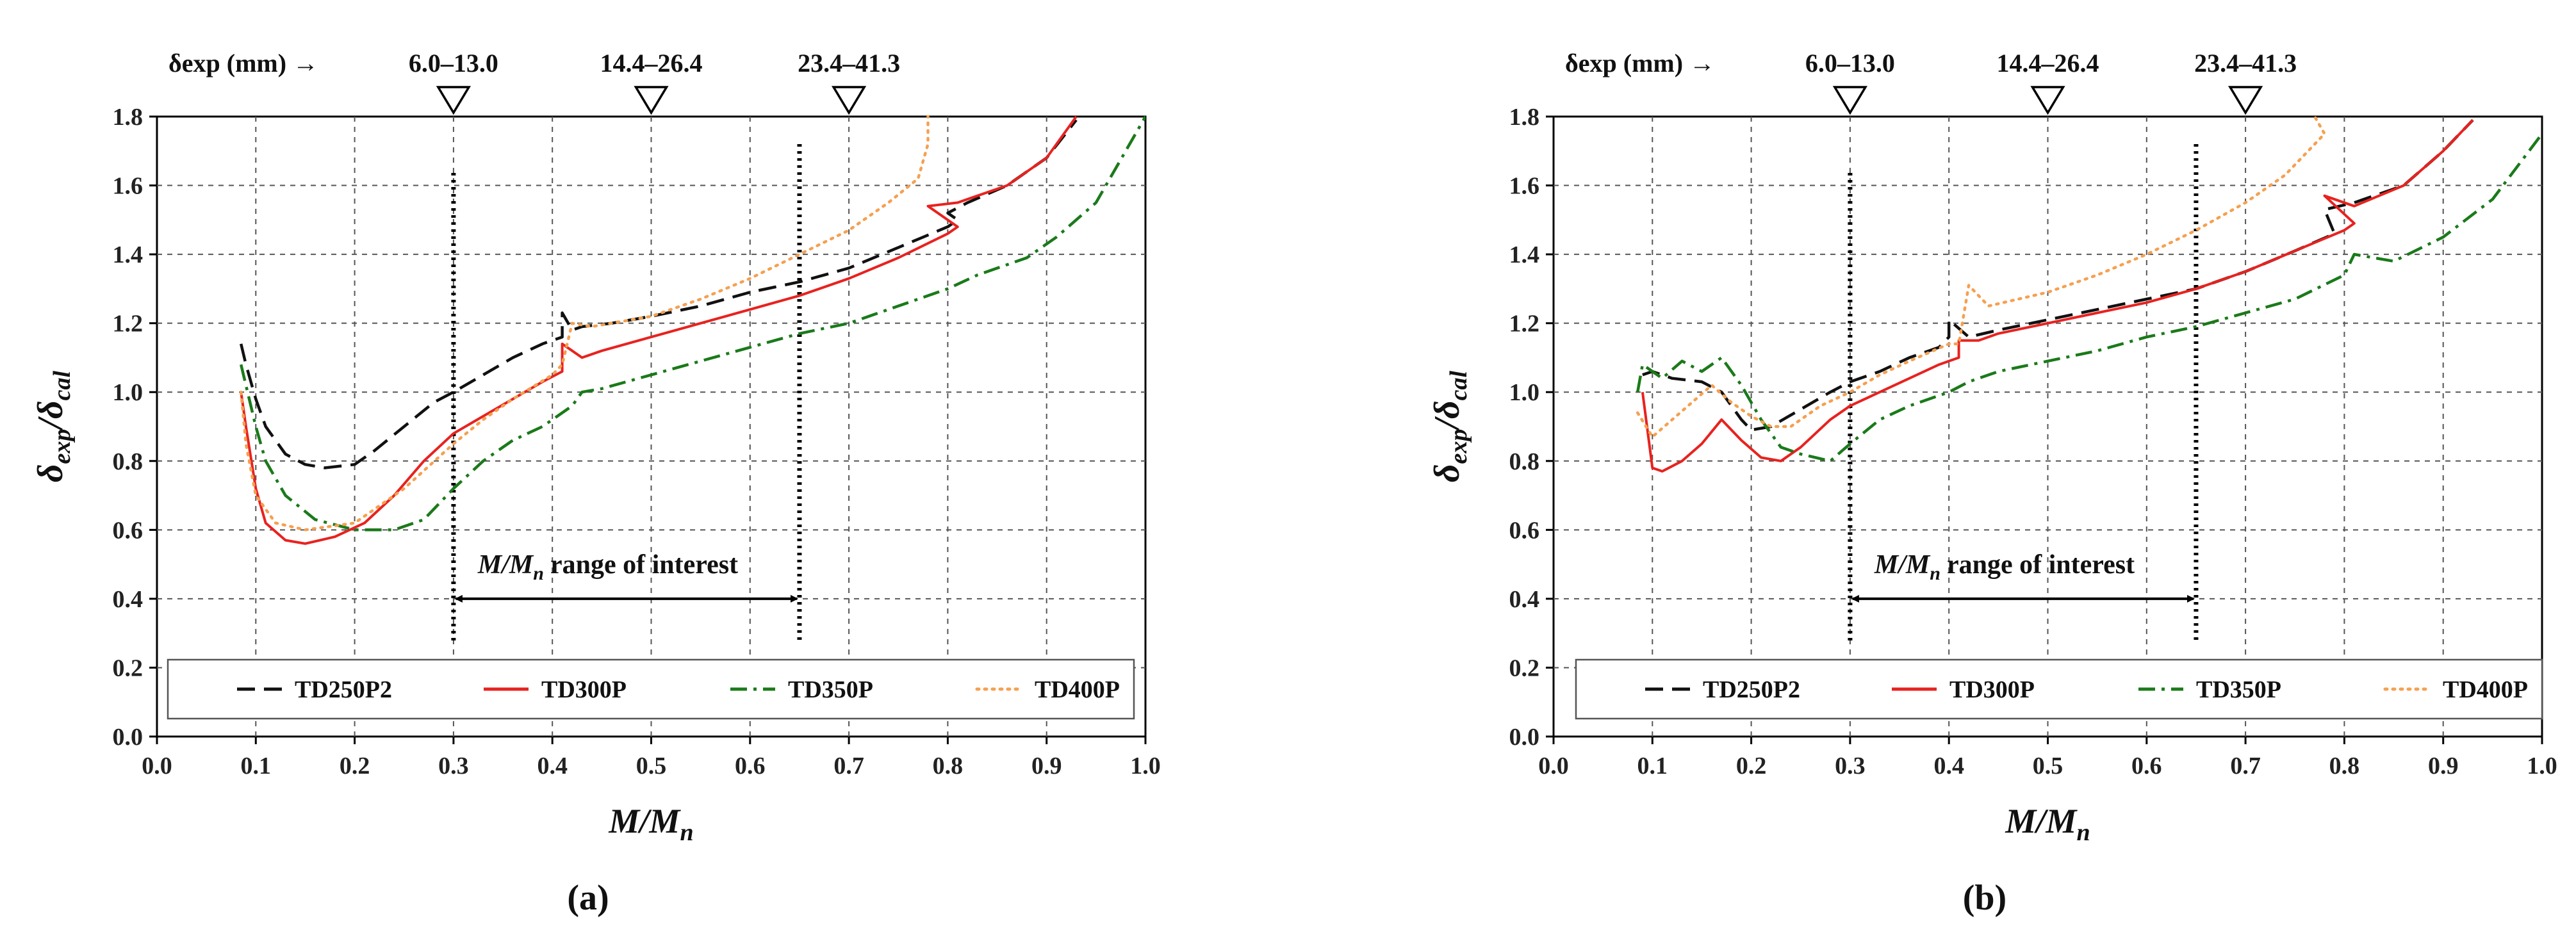 The width and height of the screenshot is (2576, 937). Describe the element at coordinates (588, 898) in the screenshot. I see `panel-caption: (a)` at that location.